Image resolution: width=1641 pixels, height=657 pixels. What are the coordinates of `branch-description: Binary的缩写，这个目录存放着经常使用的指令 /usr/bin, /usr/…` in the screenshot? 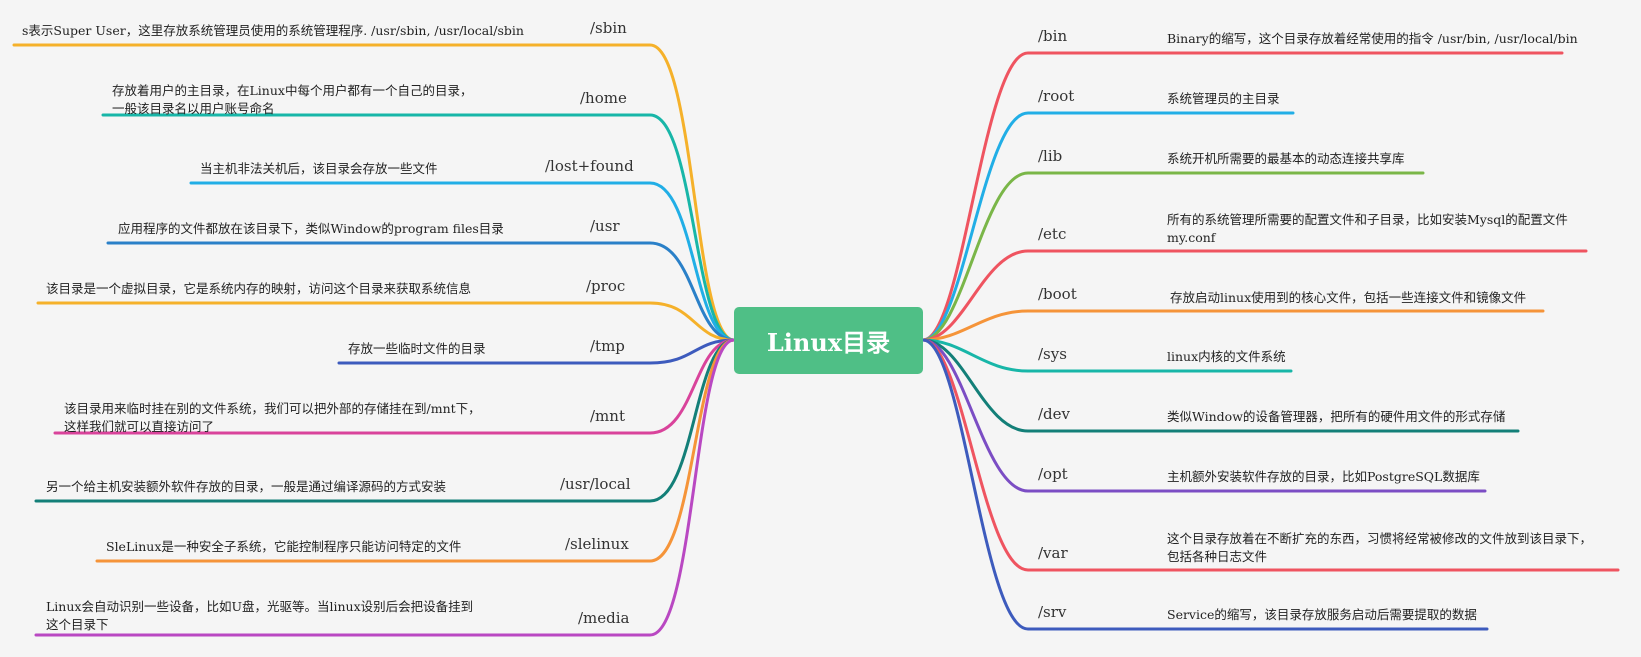 It's located at (1372, 39).